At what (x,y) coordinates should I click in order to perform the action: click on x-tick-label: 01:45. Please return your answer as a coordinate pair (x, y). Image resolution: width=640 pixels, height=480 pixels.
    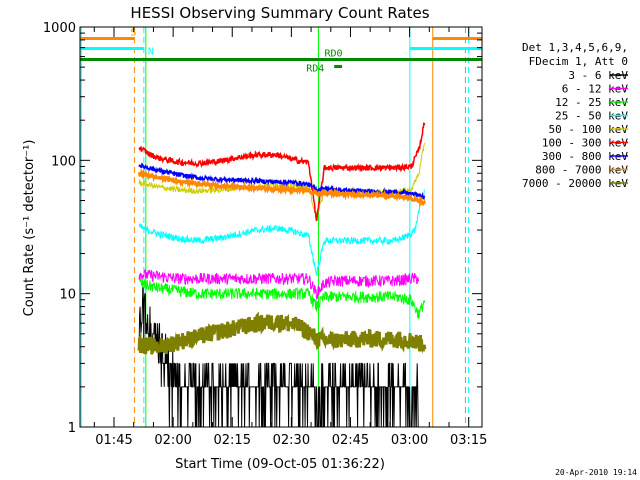
    Looking at the image, I should click on (113, 440).